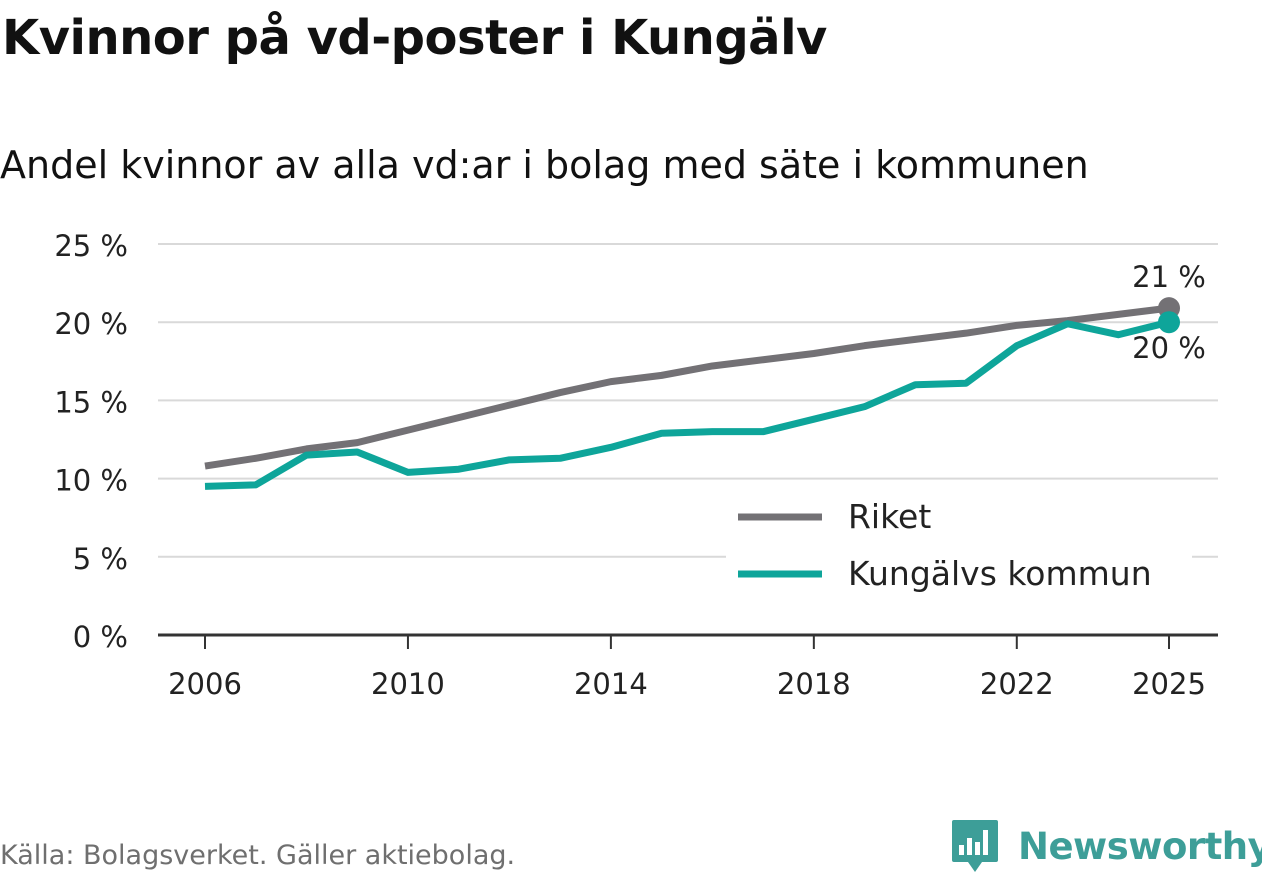  What do you see at coordinates (959, 552) in the screenshot?
I see `legend: Riket Kungälvs kommun` at bounding box center [959, 552].